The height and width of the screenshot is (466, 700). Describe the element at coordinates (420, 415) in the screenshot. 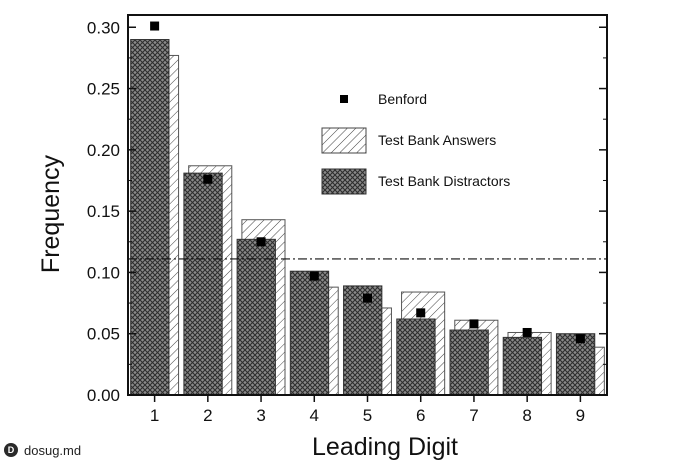

I see `x-tick-label: 6` at that location.